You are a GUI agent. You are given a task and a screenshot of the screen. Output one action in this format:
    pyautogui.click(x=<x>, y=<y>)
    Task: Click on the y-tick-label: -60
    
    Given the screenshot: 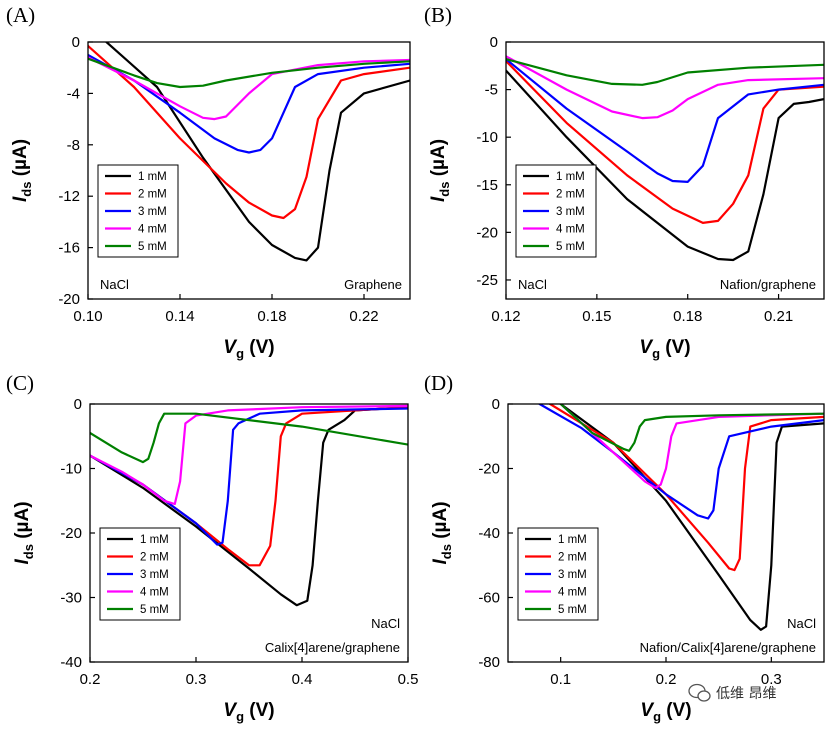 What is the action you would take?
    pyautogui.click(x=489, y=598)
    